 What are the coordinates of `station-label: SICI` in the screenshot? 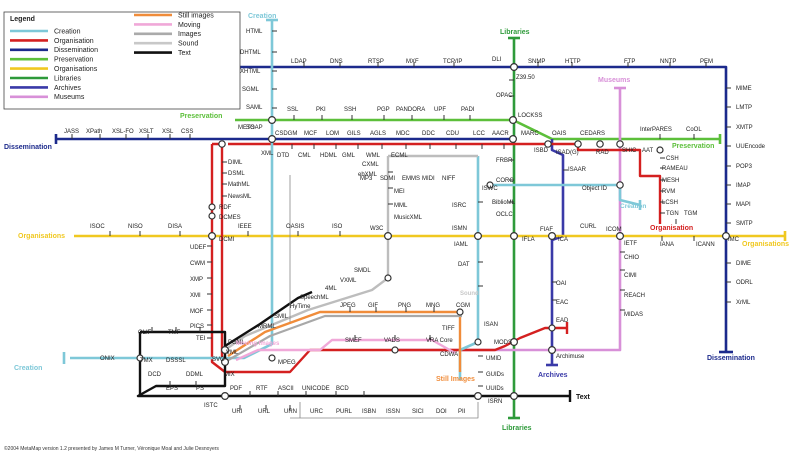 It's located at (418, 412).